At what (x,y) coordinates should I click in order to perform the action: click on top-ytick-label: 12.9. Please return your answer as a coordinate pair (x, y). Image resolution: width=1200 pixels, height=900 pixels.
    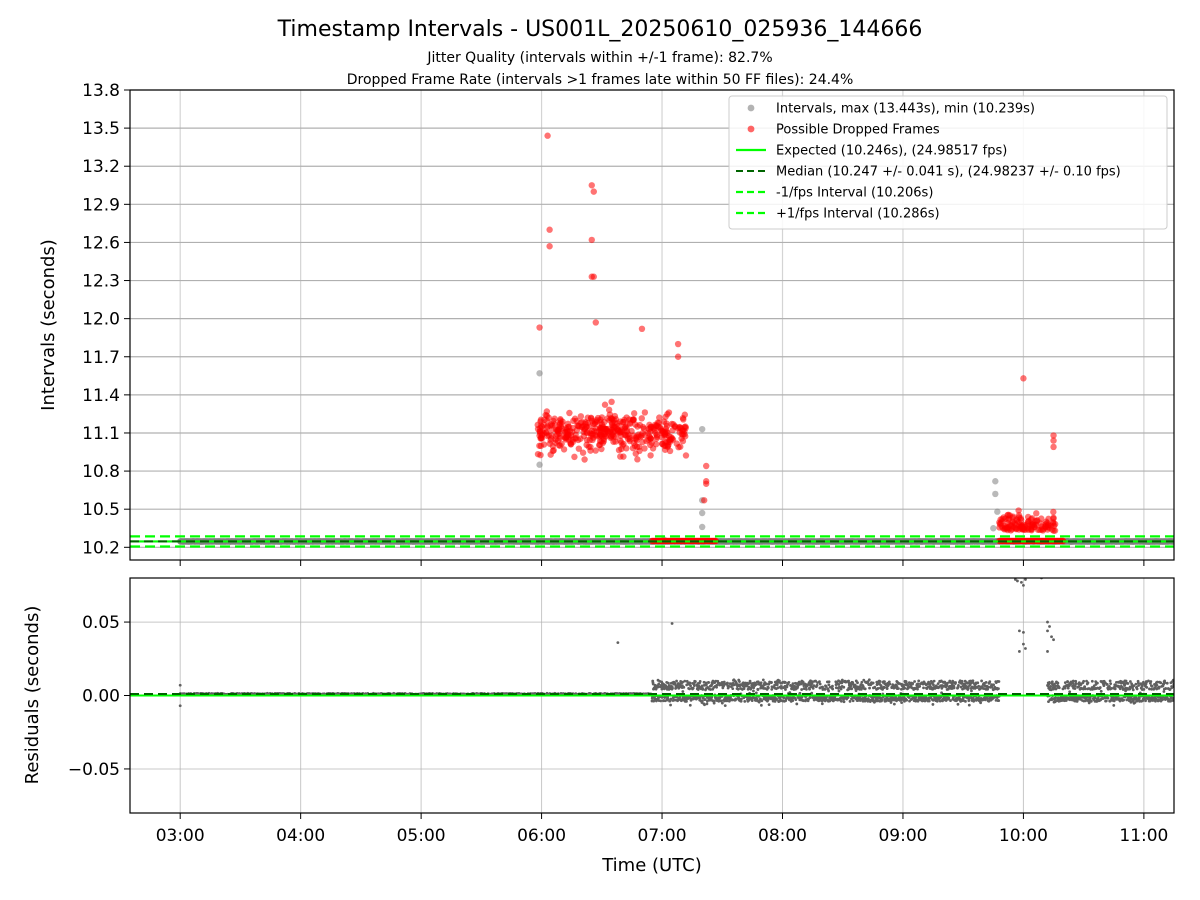
    Looking at the image, I should click on (101, 205).